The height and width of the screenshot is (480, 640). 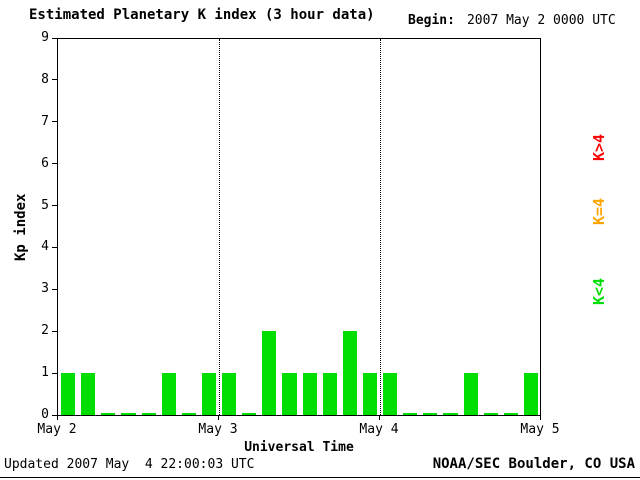 What do you see at coordinates (45, 205) in the screenshot?
I see `y-tick-label: 5` at bounding box center [45, 205].